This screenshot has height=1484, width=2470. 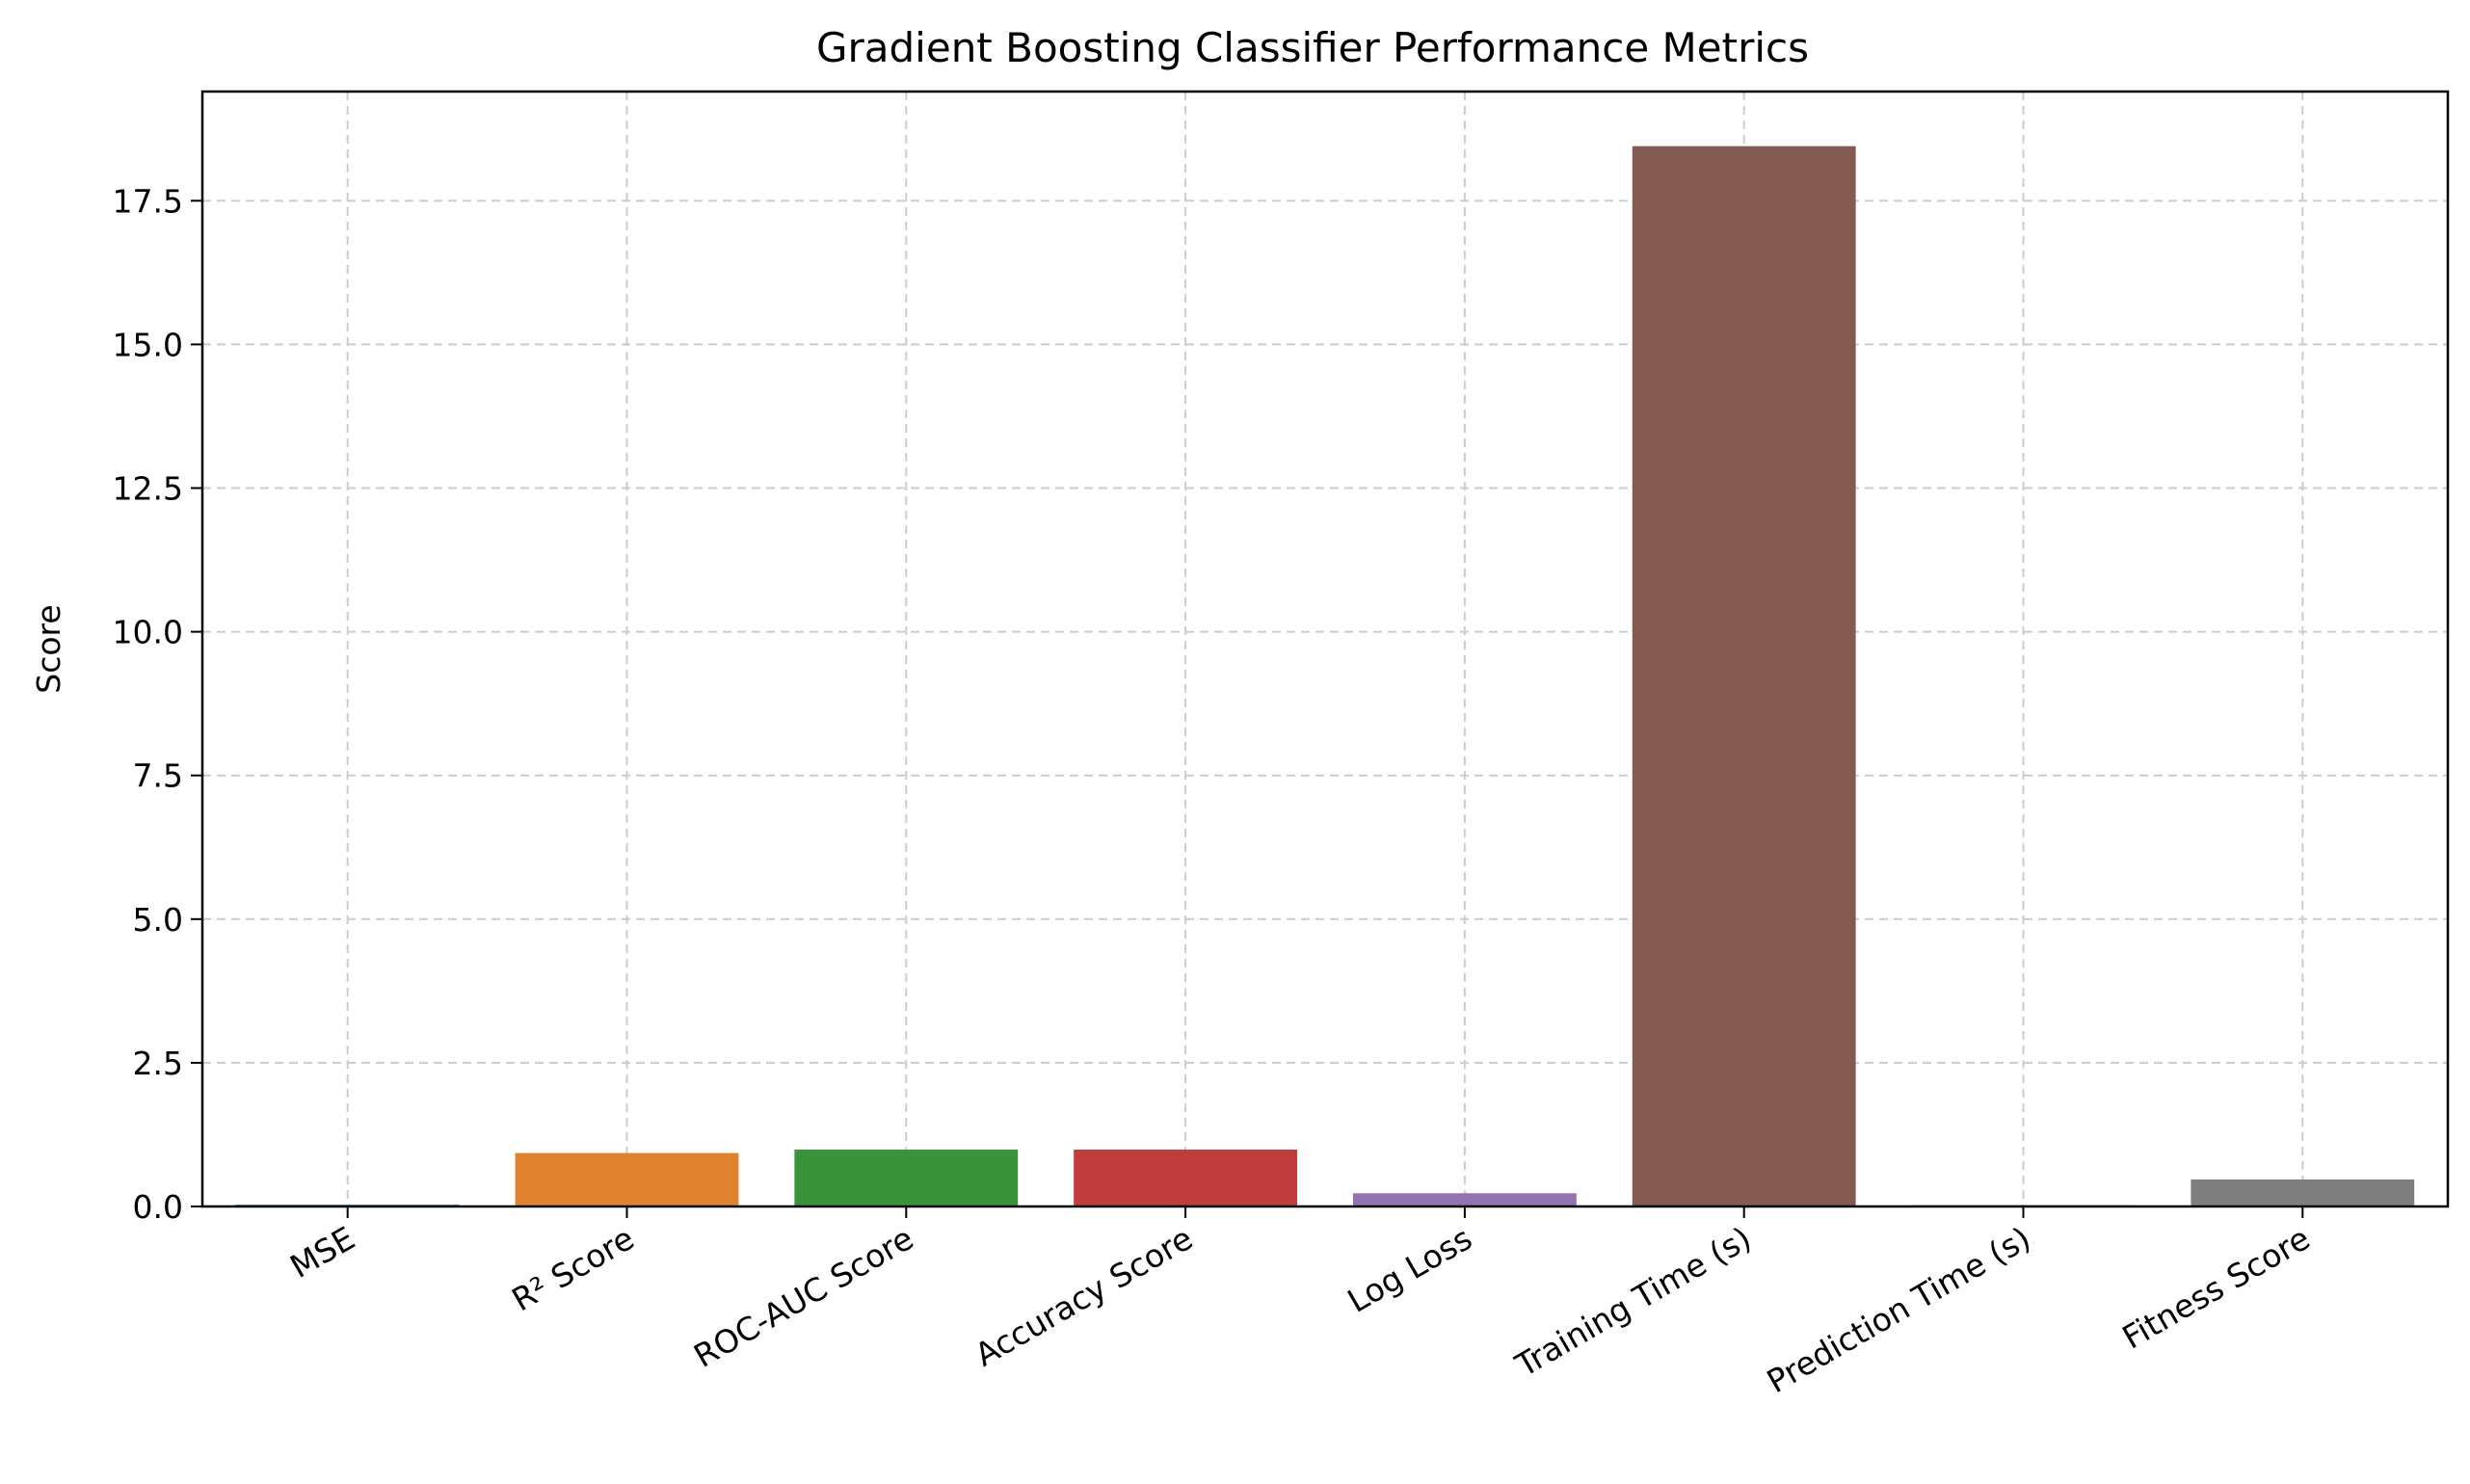 I want to click on y-tick-label: 12.5, so click(x=148, y=489).